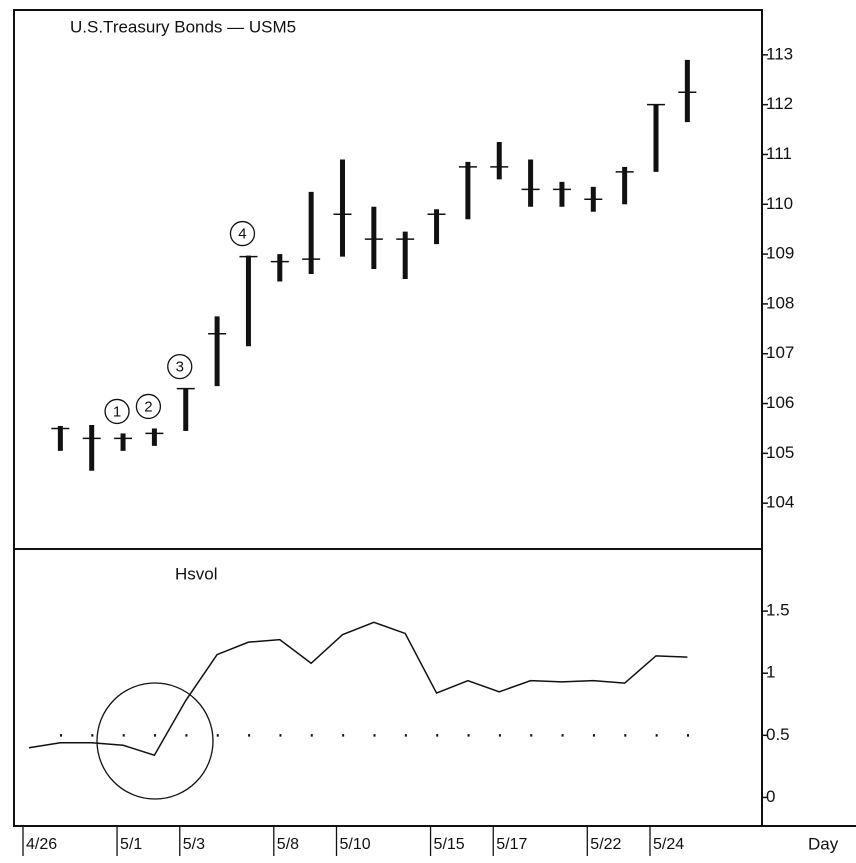  I want to click on y-tick-label: 112, so click(779, 103).